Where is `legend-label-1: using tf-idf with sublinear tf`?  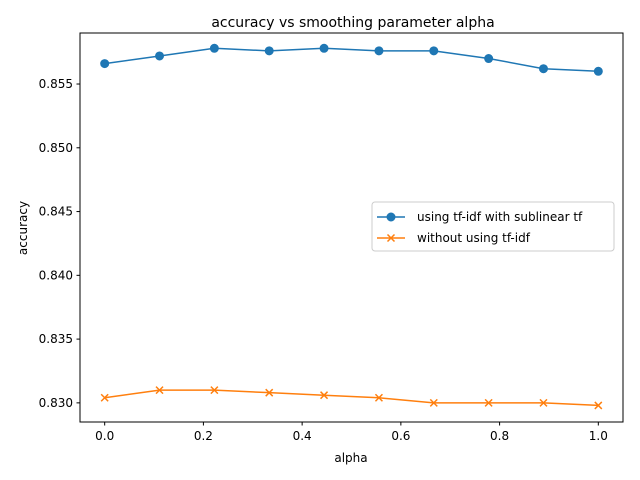
legend-label-1: using tf-idf with sublinear tf is located at coordinates (500, 217).